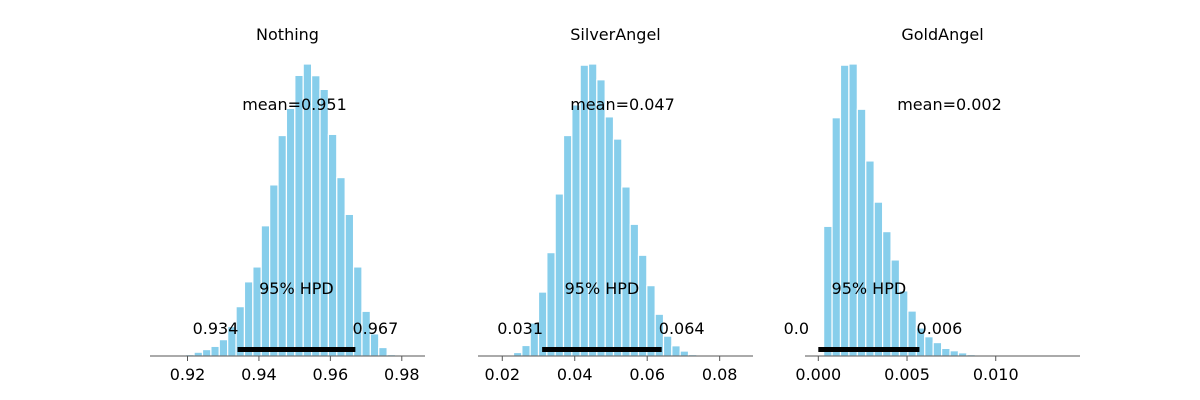 This screenshot has width=1200, height=400. I want to click on x-tick-label: 0.005, so click(907, 374).